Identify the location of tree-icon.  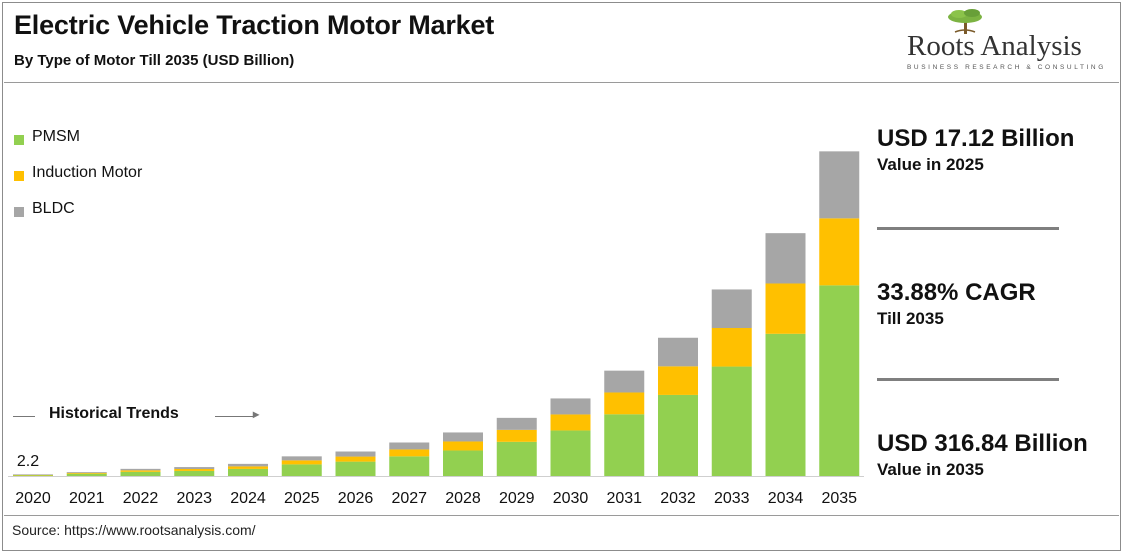
(965, 21).